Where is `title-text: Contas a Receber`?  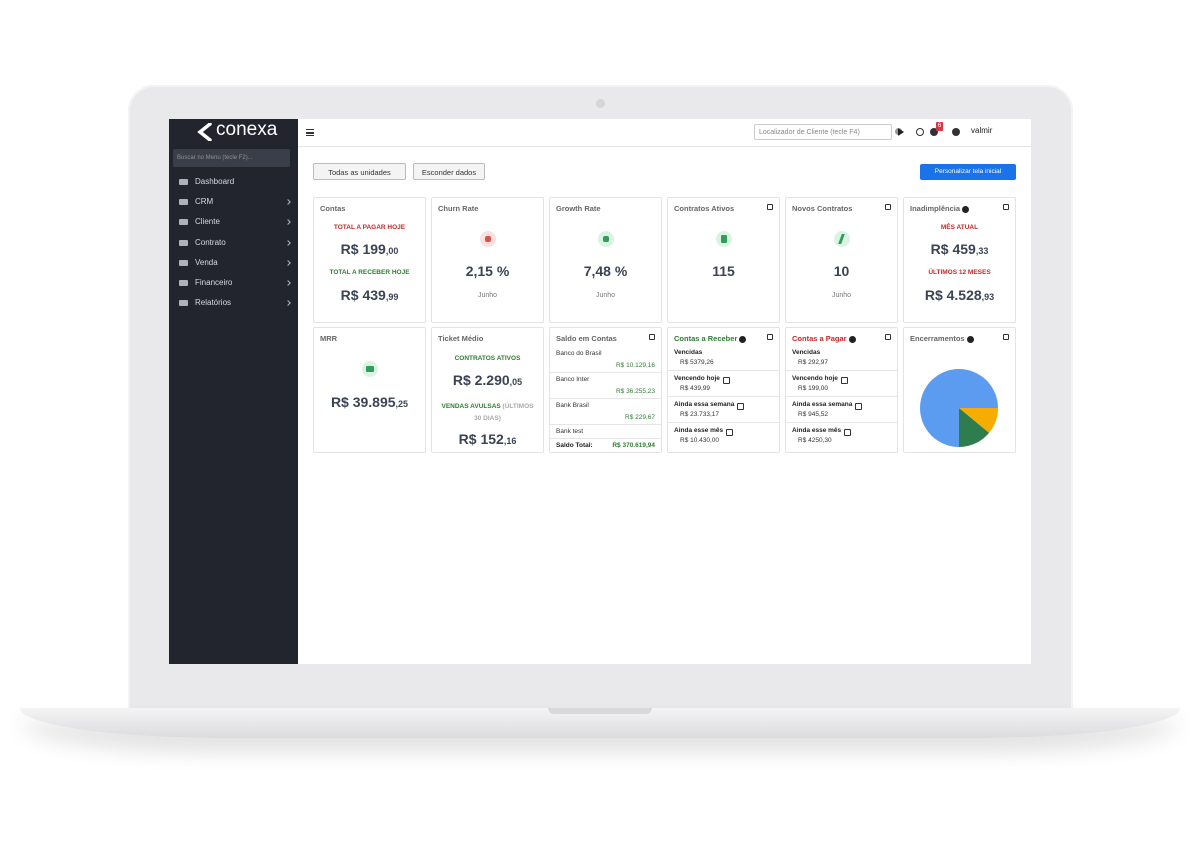
title-text: Contas a Receber is located at coordinates (706, 338).